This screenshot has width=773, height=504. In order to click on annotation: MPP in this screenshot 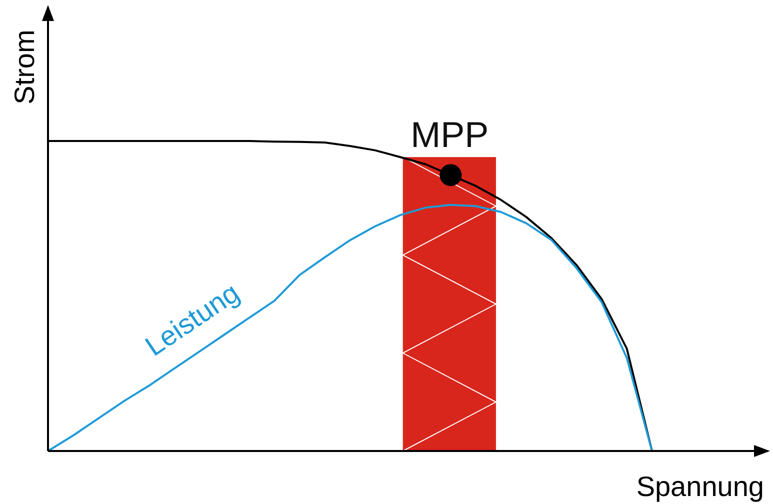, I will do `click(449, 135)`.